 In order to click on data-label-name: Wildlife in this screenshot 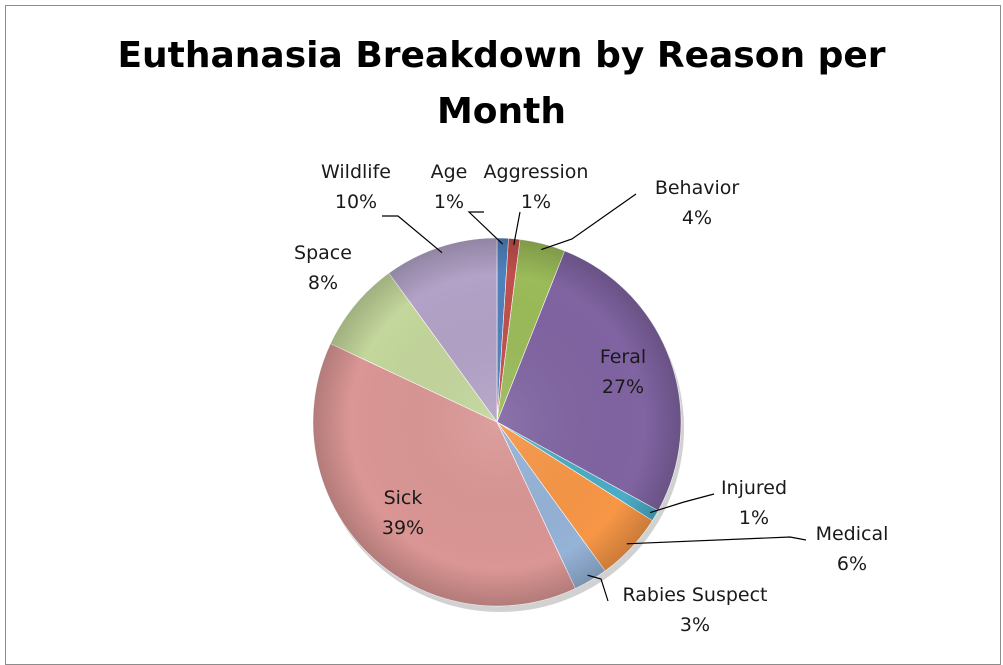, I will do `click(356, 172)`.